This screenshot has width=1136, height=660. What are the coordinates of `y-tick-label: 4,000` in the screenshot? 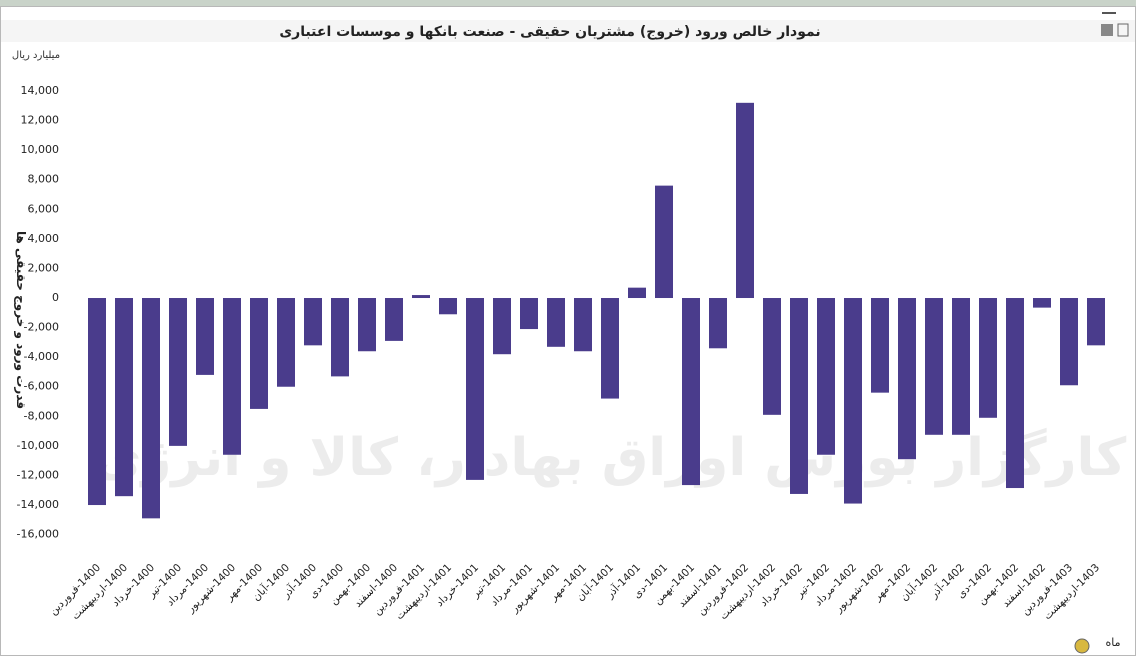 It's located at (44, 238).